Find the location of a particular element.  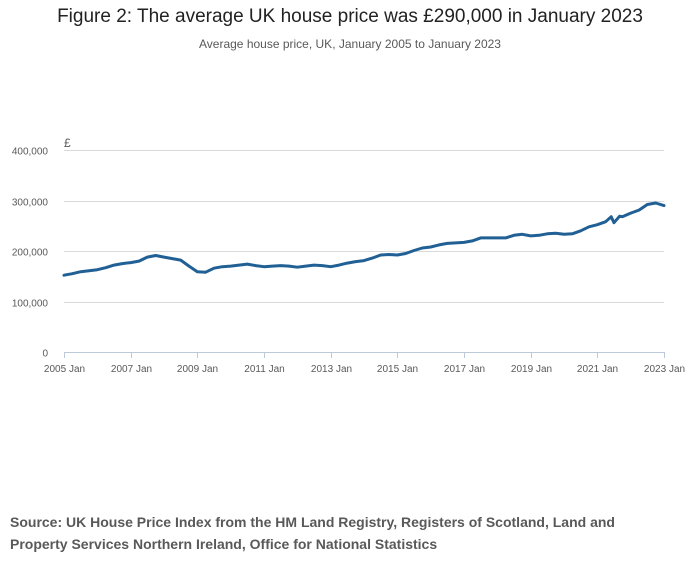

y-tick-label: 0 is located at coordinates (45, 354).